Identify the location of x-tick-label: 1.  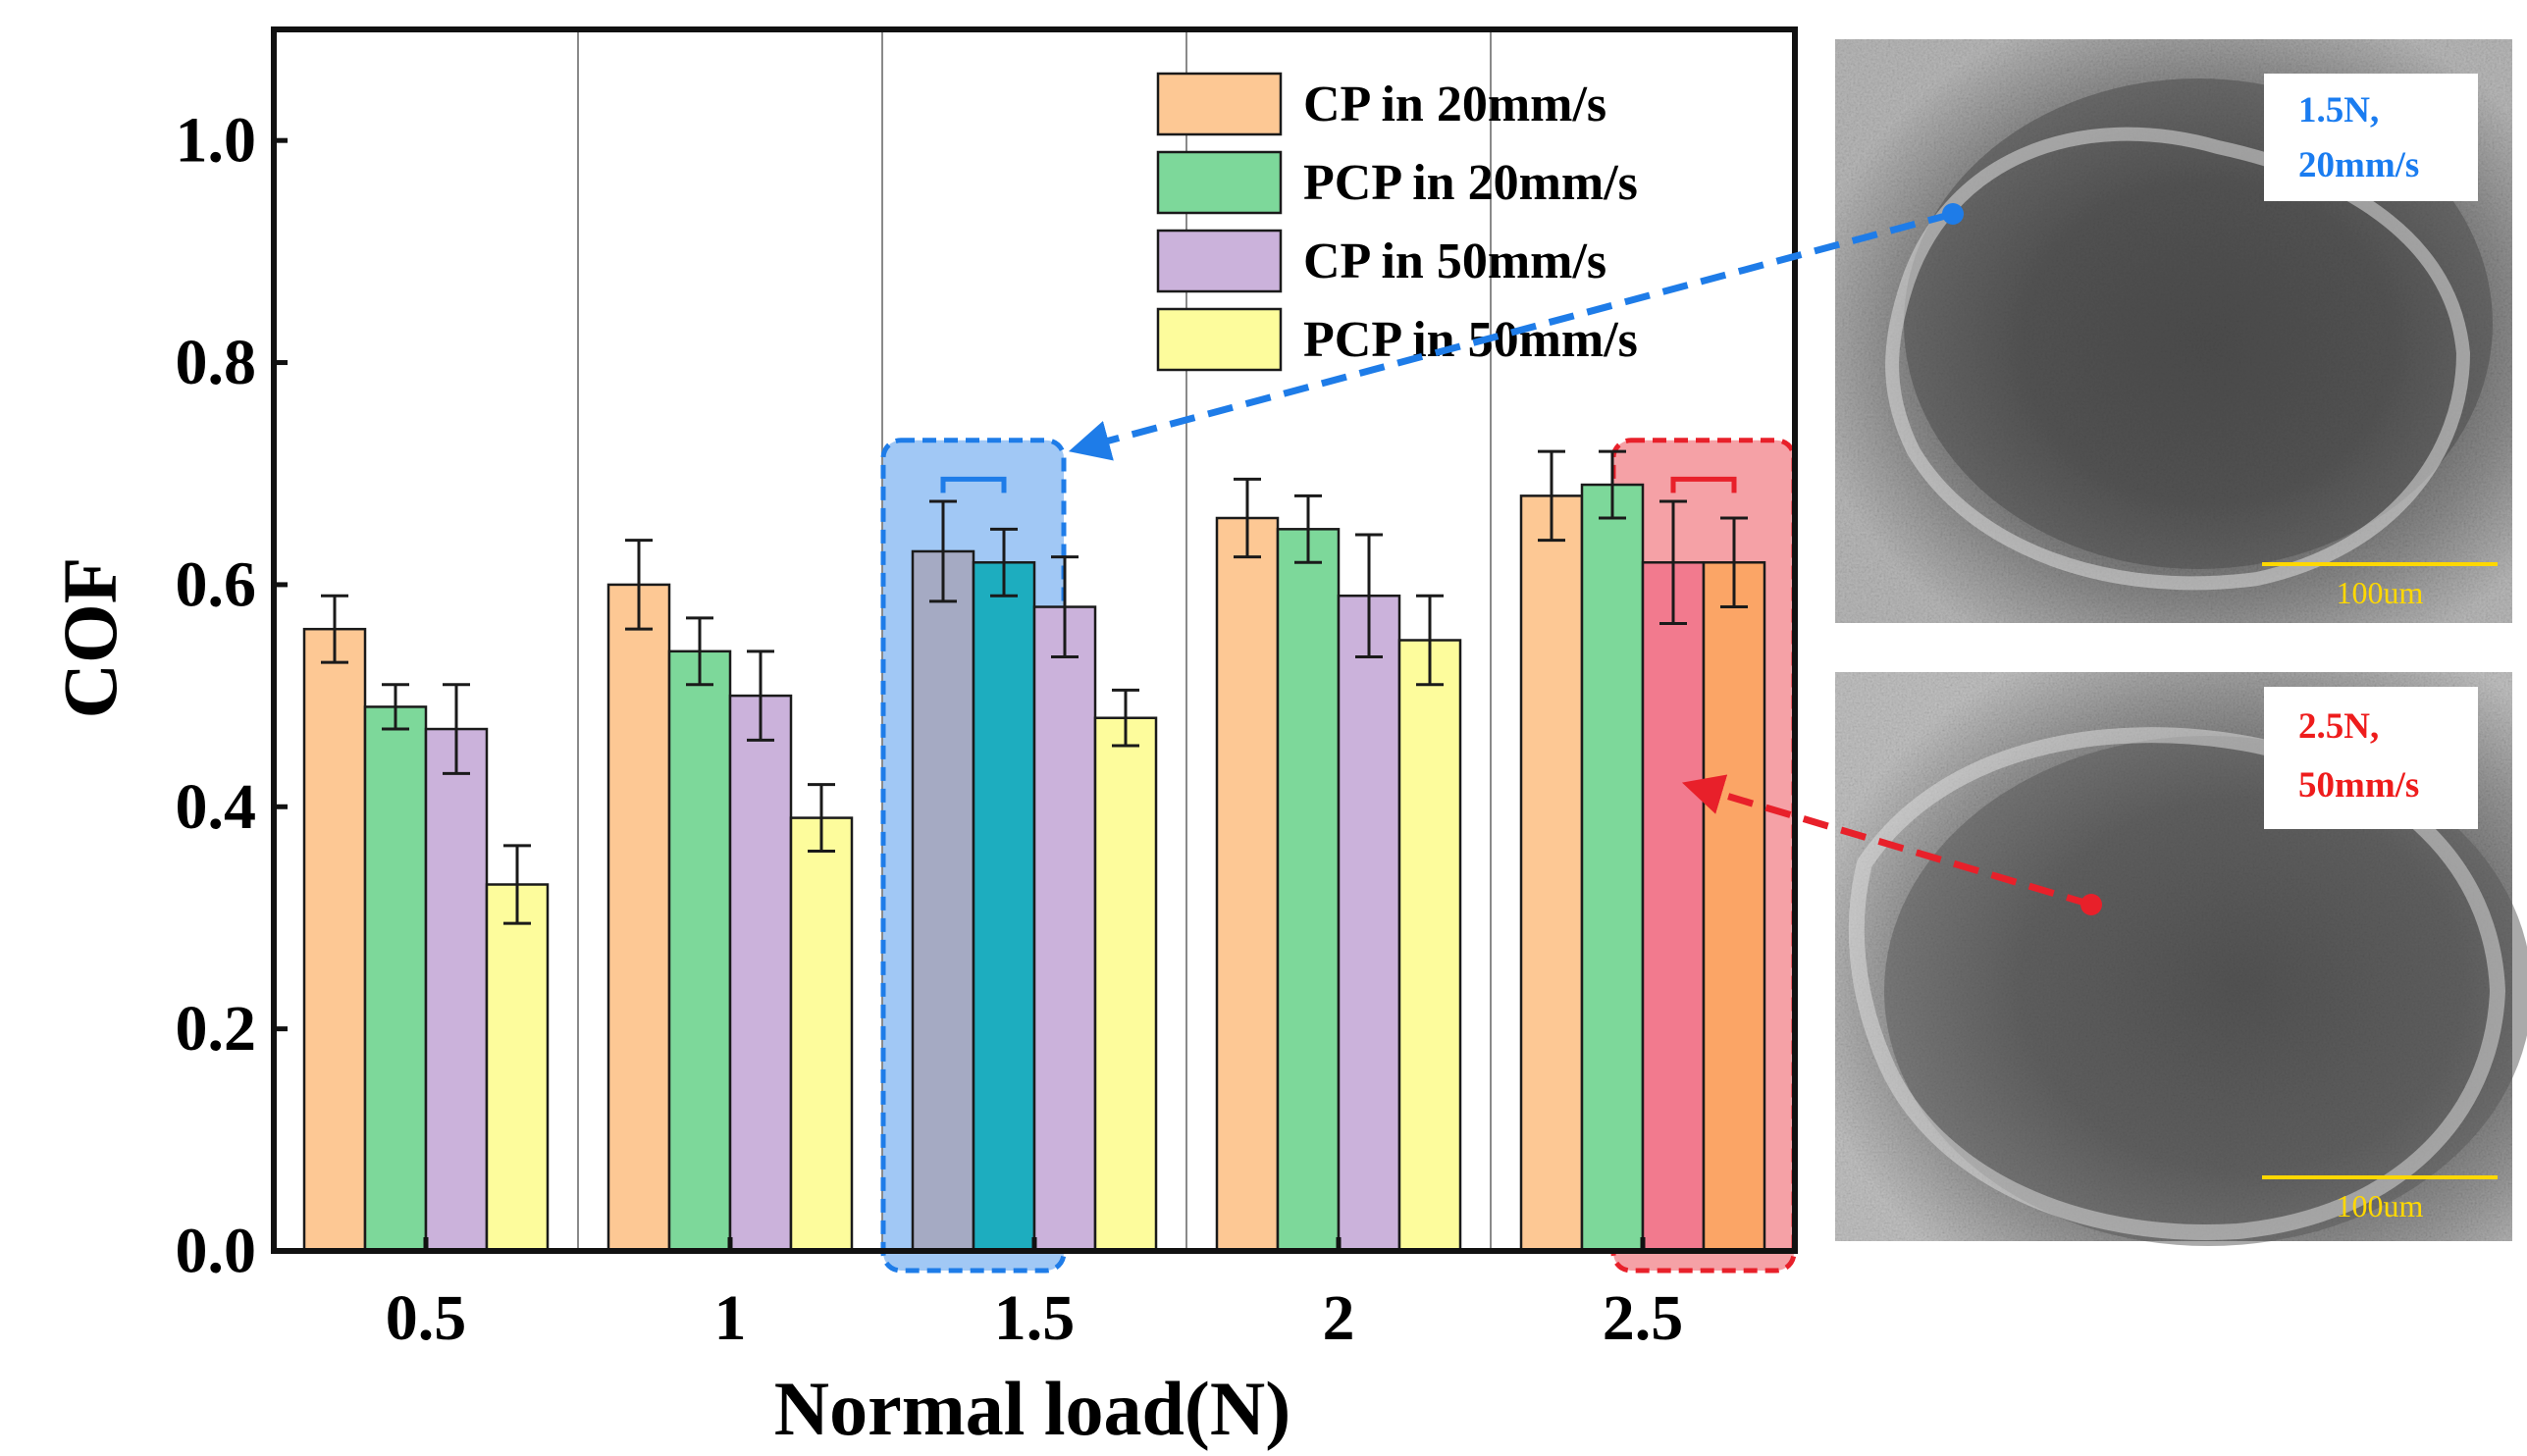
(731, 1318).